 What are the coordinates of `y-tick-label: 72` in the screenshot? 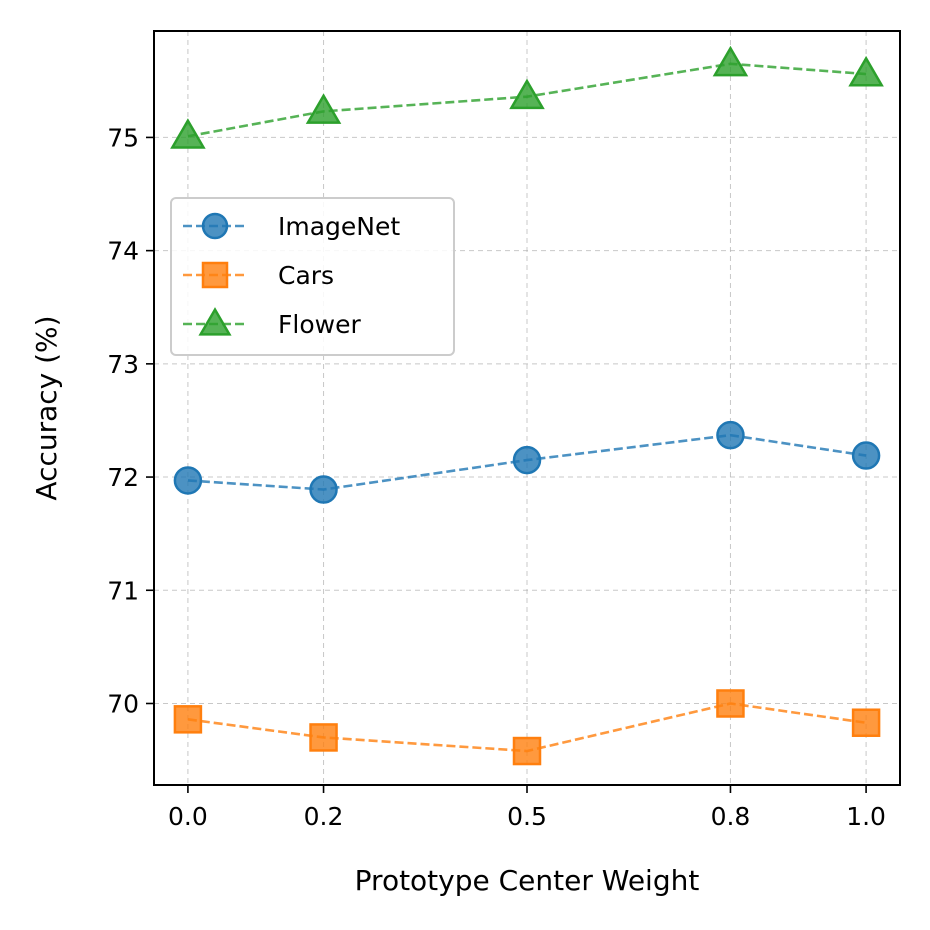 It's located at (123, 477).